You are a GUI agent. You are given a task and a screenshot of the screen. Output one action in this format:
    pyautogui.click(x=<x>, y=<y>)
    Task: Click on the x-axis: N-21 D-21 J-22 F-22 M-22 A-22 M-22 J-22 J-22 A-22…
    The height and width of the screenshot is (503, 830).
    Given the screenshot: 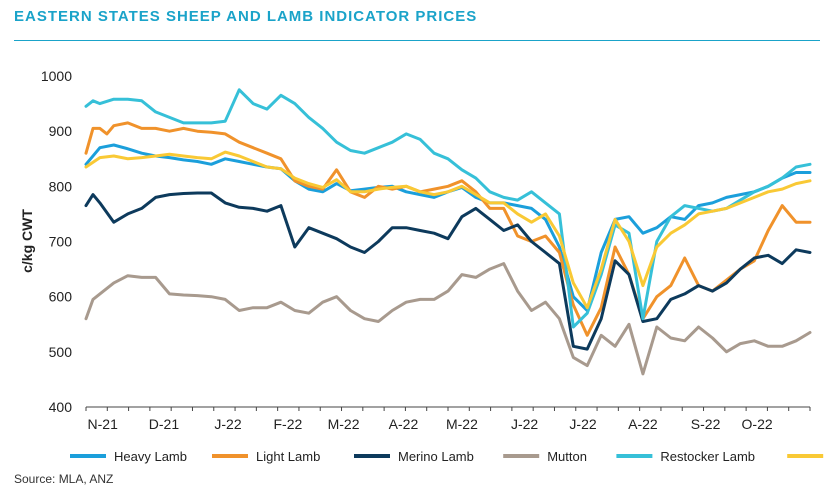 What is the action you would take?
    pyautogui.click(x=448, y=419)
    